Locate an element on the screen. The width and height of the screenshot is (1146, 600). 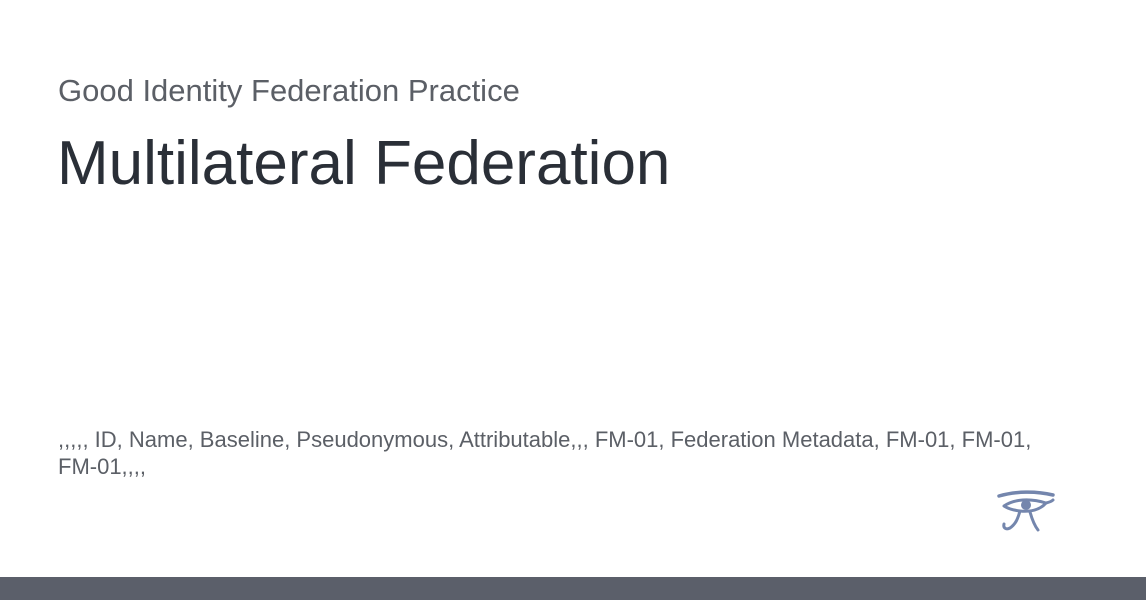
page-title: Multilateral Federation is located at coordinates (364, 163).